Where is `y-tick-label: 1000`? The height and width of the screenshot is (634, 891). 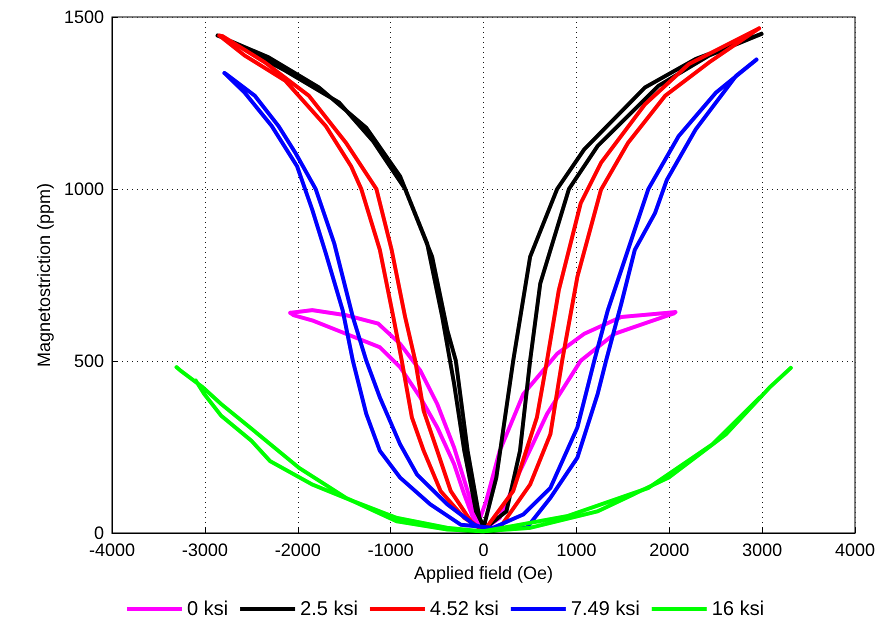 y-tick-label: 1000 is located at coordinates (84, 189).